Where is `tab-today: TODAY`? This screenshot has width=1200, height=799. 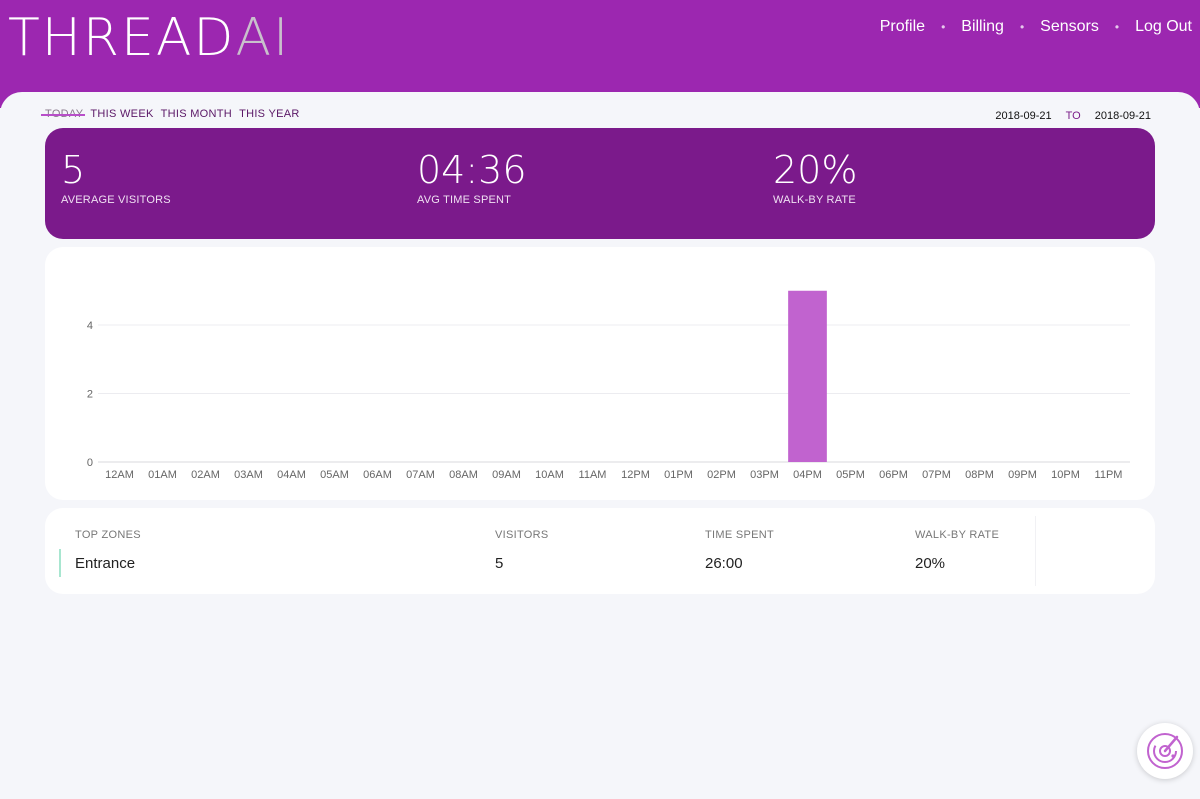
tab-today: TODAY is located at coordinates (63, 114).